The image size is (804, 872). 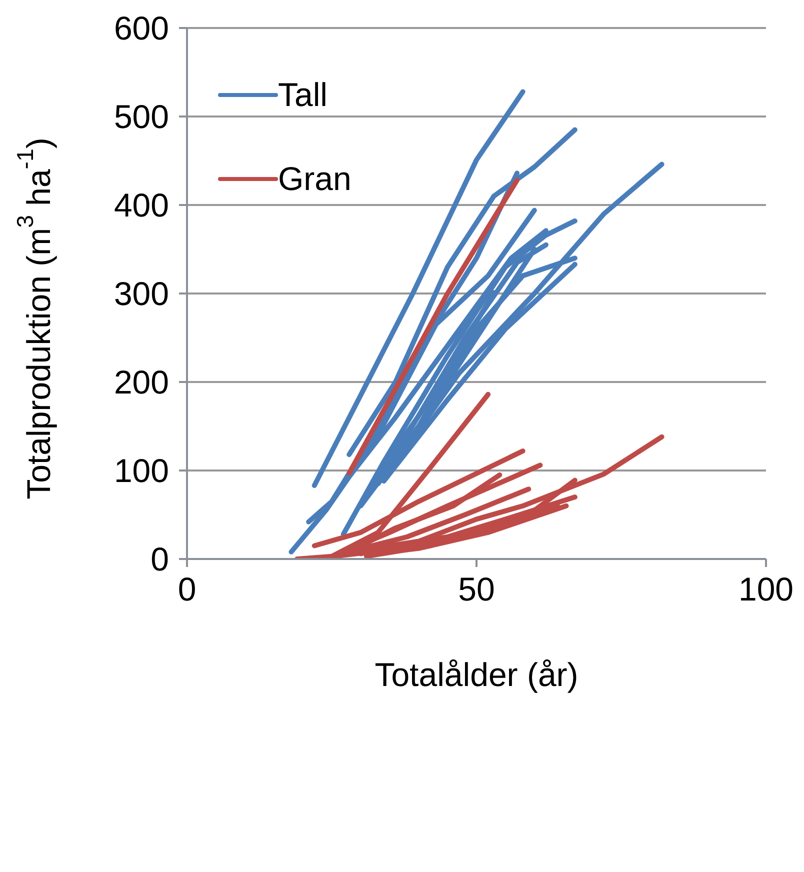 I want to click on y-tick-label: 100, so click(x=141, y=471).